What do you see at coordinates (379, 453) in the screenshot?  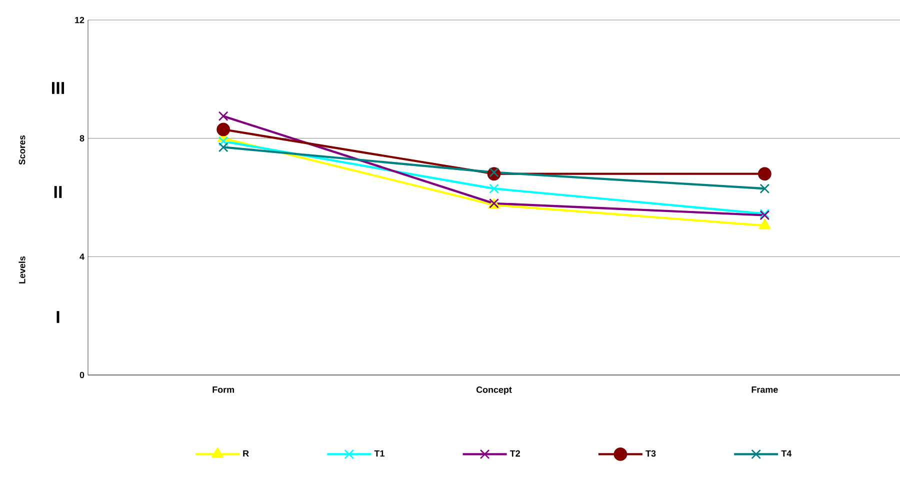 I see `legend-label: T1` at bounding box center [379, 453].